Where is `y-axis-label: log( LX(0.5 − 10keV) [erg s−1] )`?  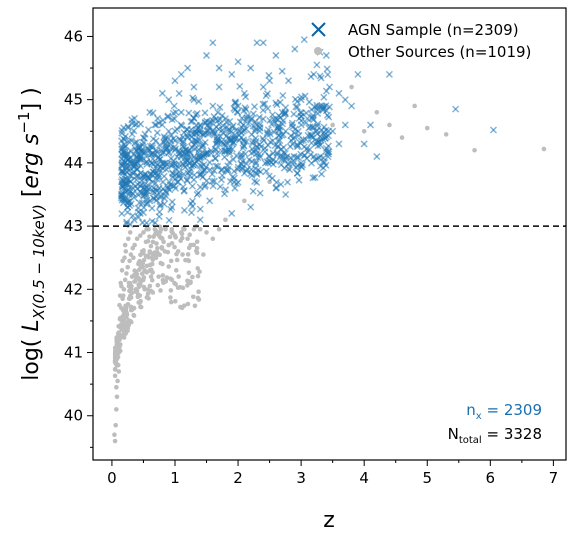 y-axis-label: log( LX(0.5 − 10keV) [erg s−1] ) is located at coordinates (31, 233).